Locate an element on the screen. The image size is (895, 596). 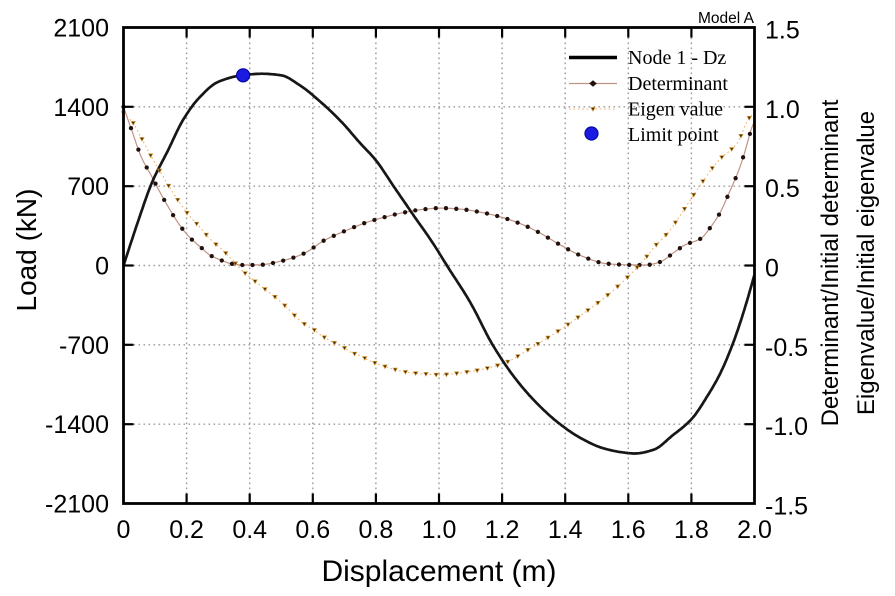
svg-text: 1.8 is located at coordinates (691, 530).